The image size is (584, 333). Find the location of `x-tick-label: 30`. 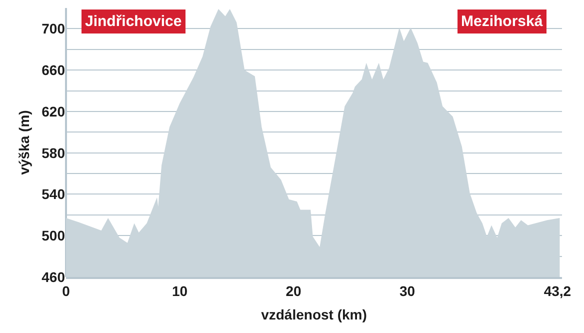

x-tick-label: 30 is located at coordinates (407, 290).